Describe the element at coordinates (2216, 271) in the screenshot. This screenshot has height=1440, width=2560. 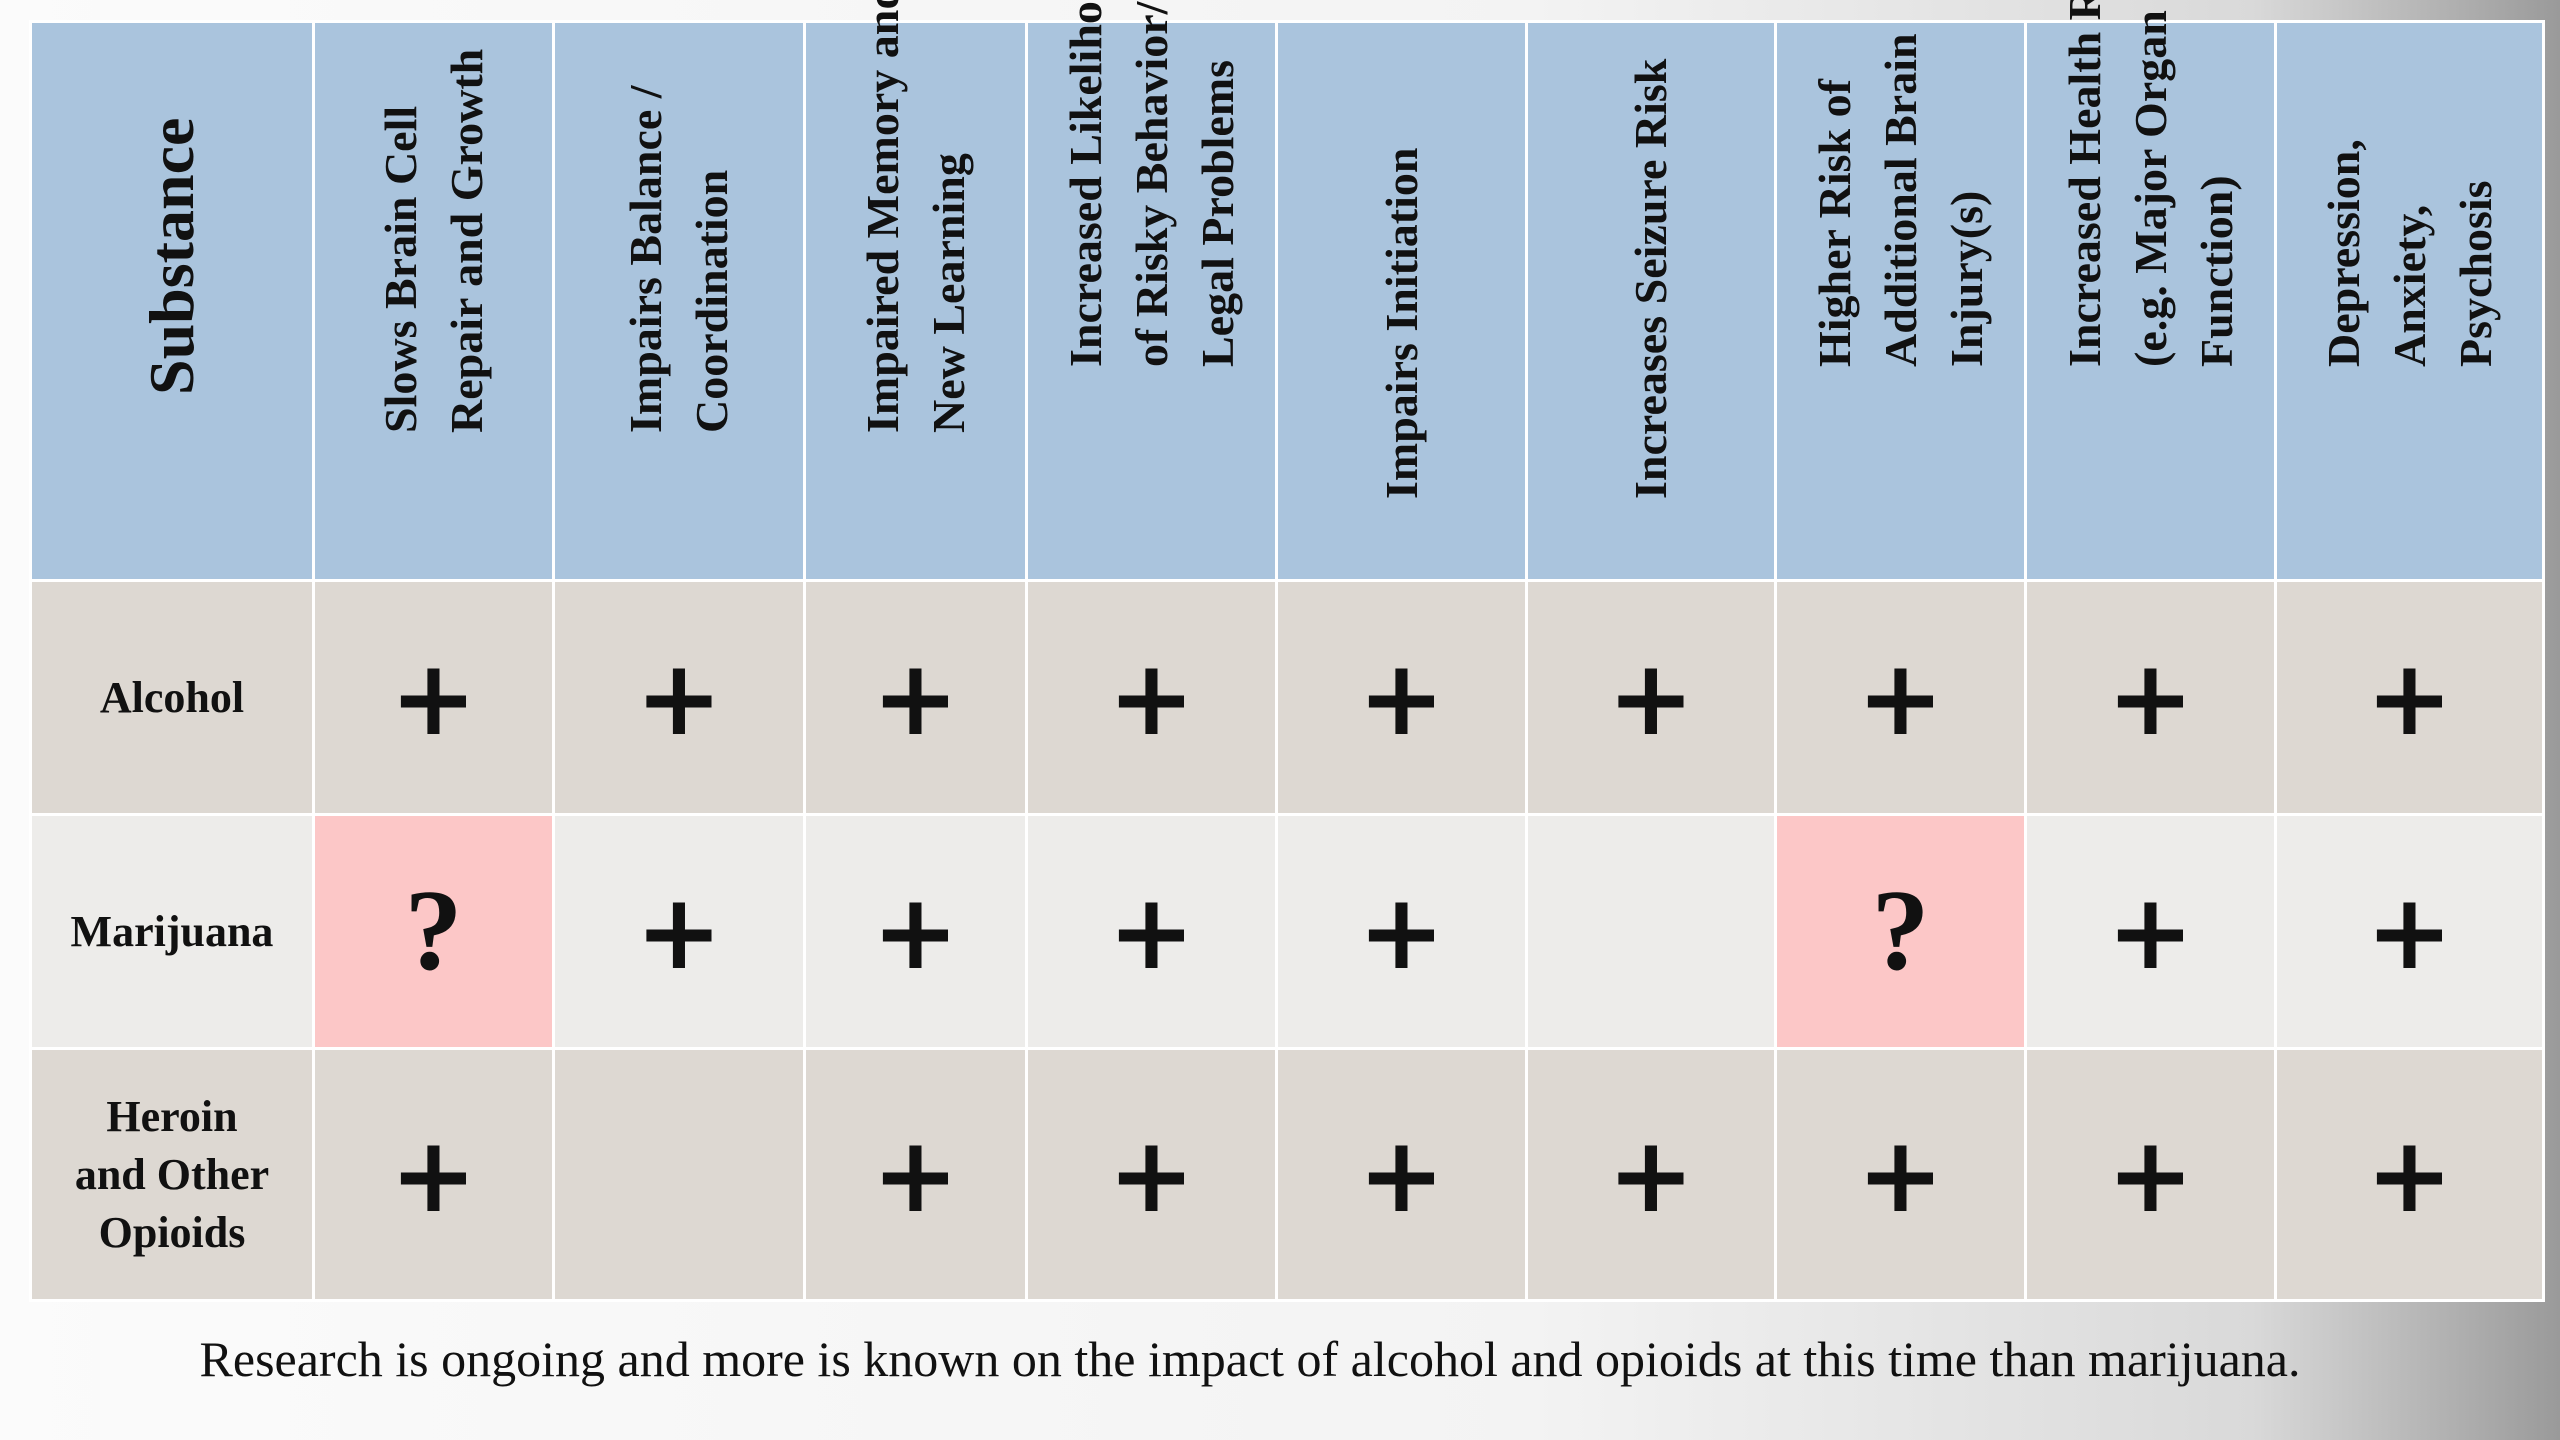
I see `column-header-line: Function)` at that location.